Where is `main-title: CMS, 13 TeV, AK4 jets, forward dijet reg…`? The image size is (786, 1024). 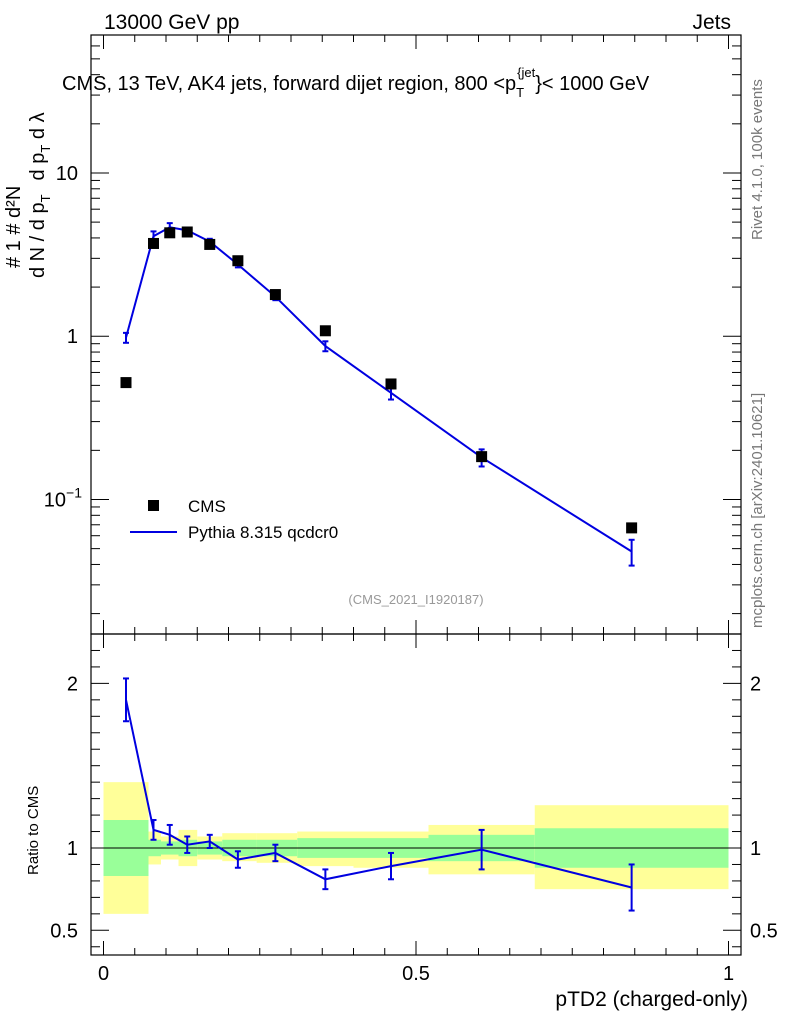 main-title: CMS, 13 TeV, AK4 jets, forward dijet reg… is located at coordinates (356, 82).